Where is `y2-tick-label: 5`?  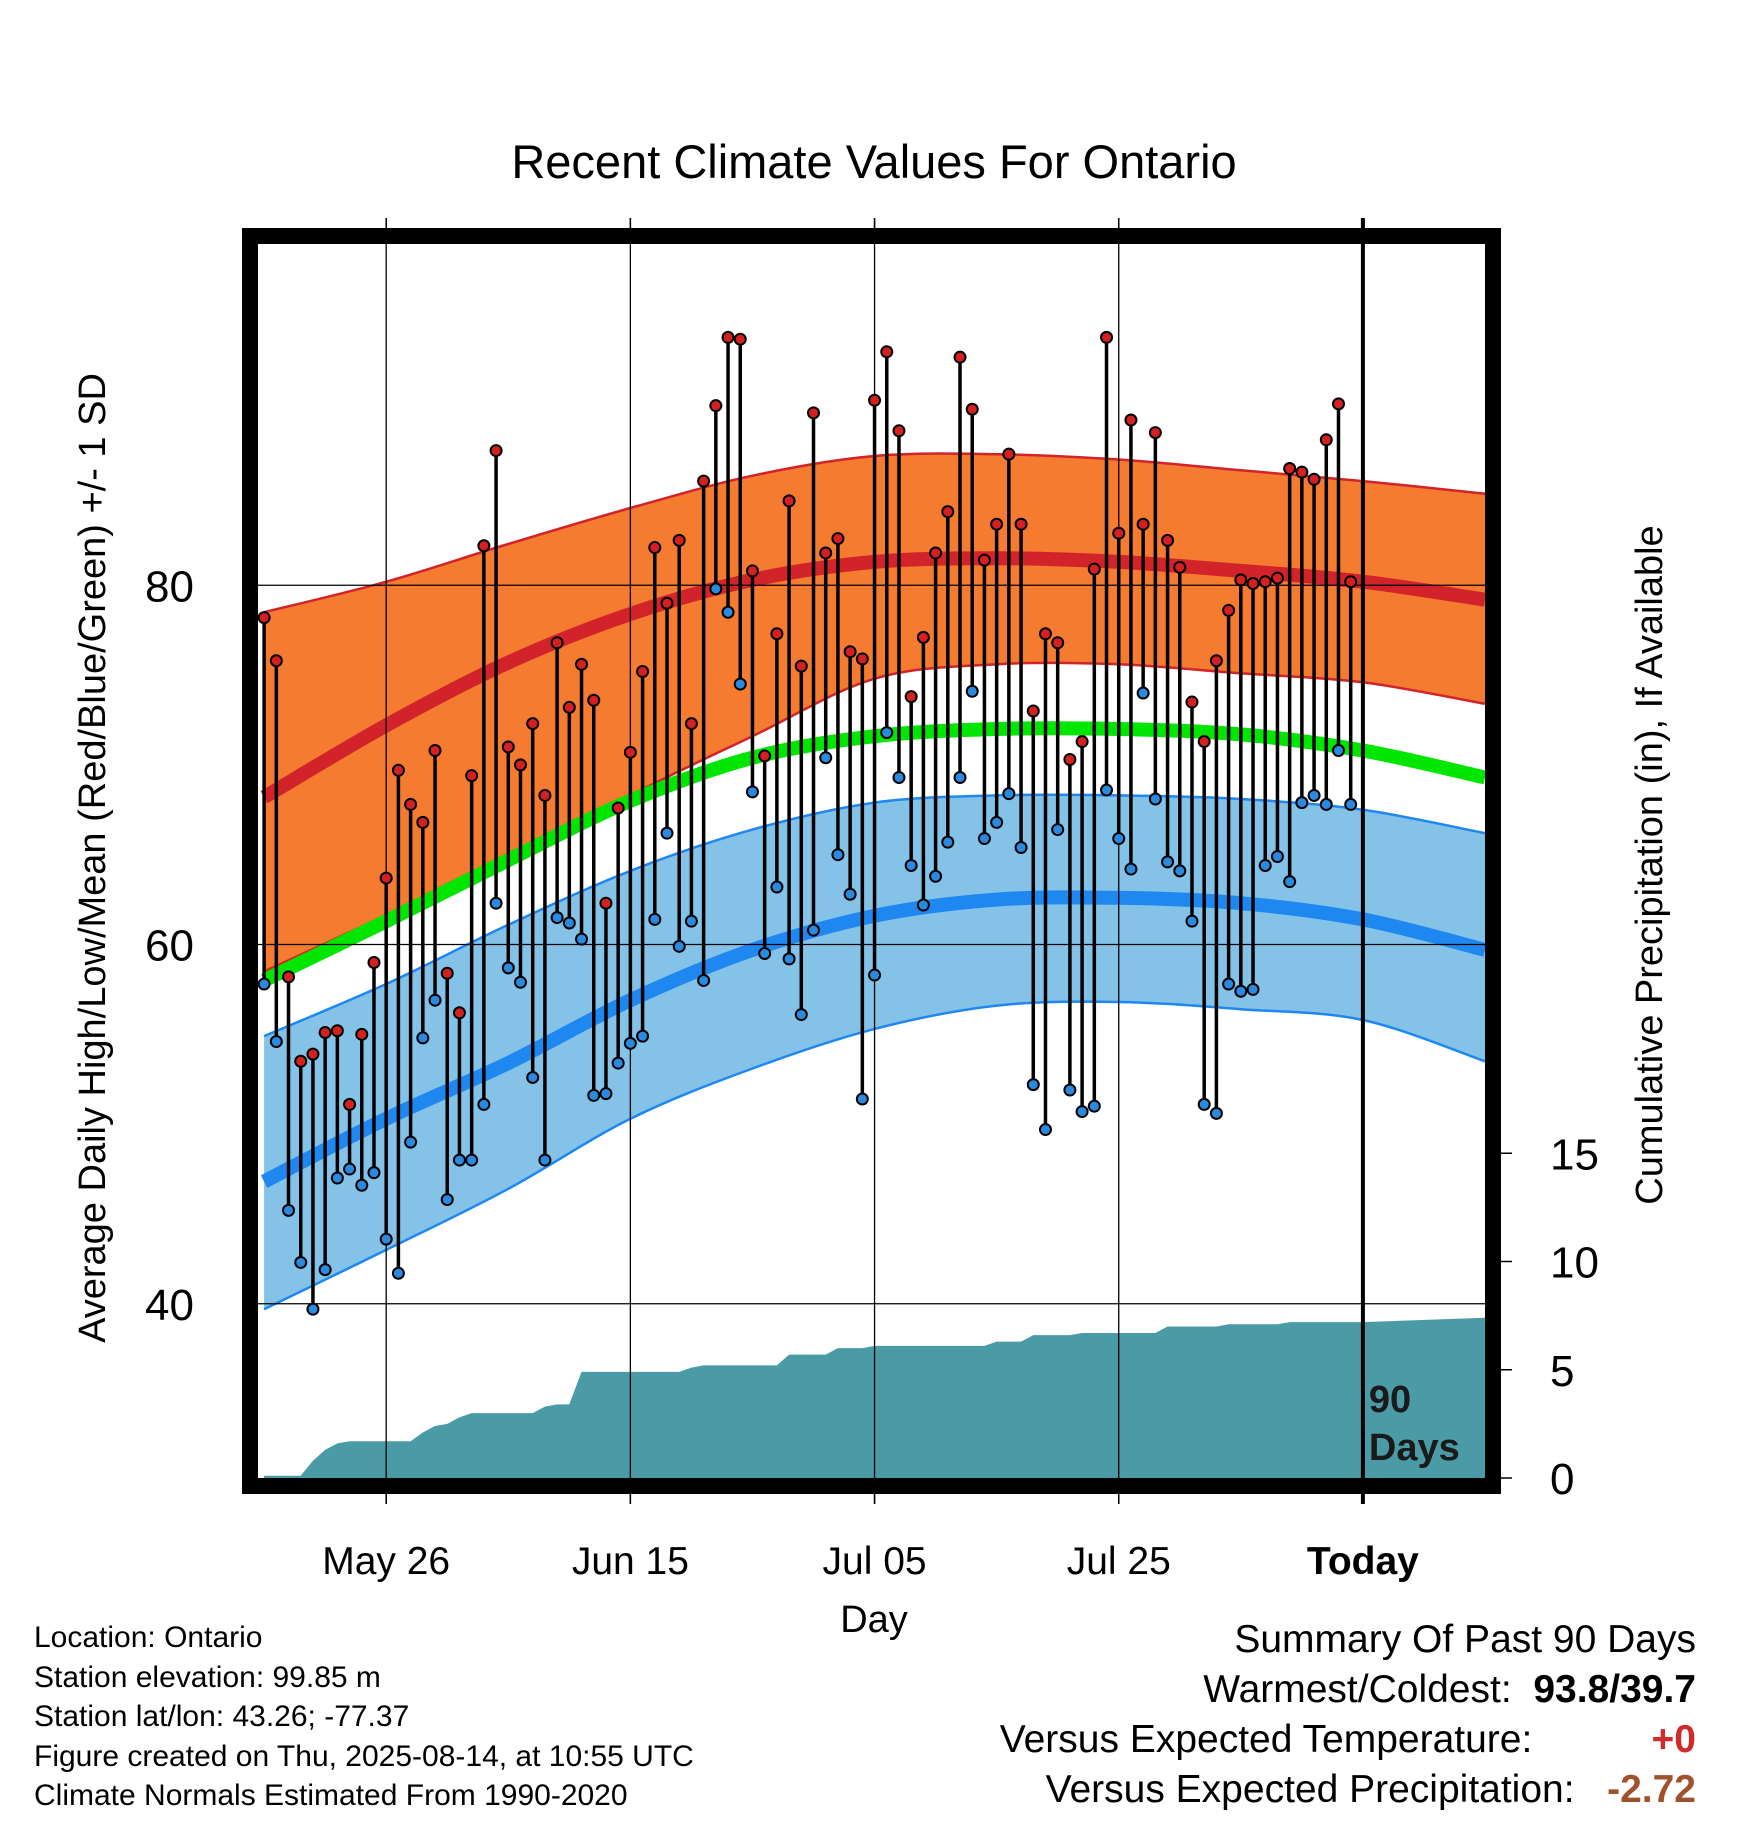 y2-tick-label: 5 is located at coordinates (1562, 1371).